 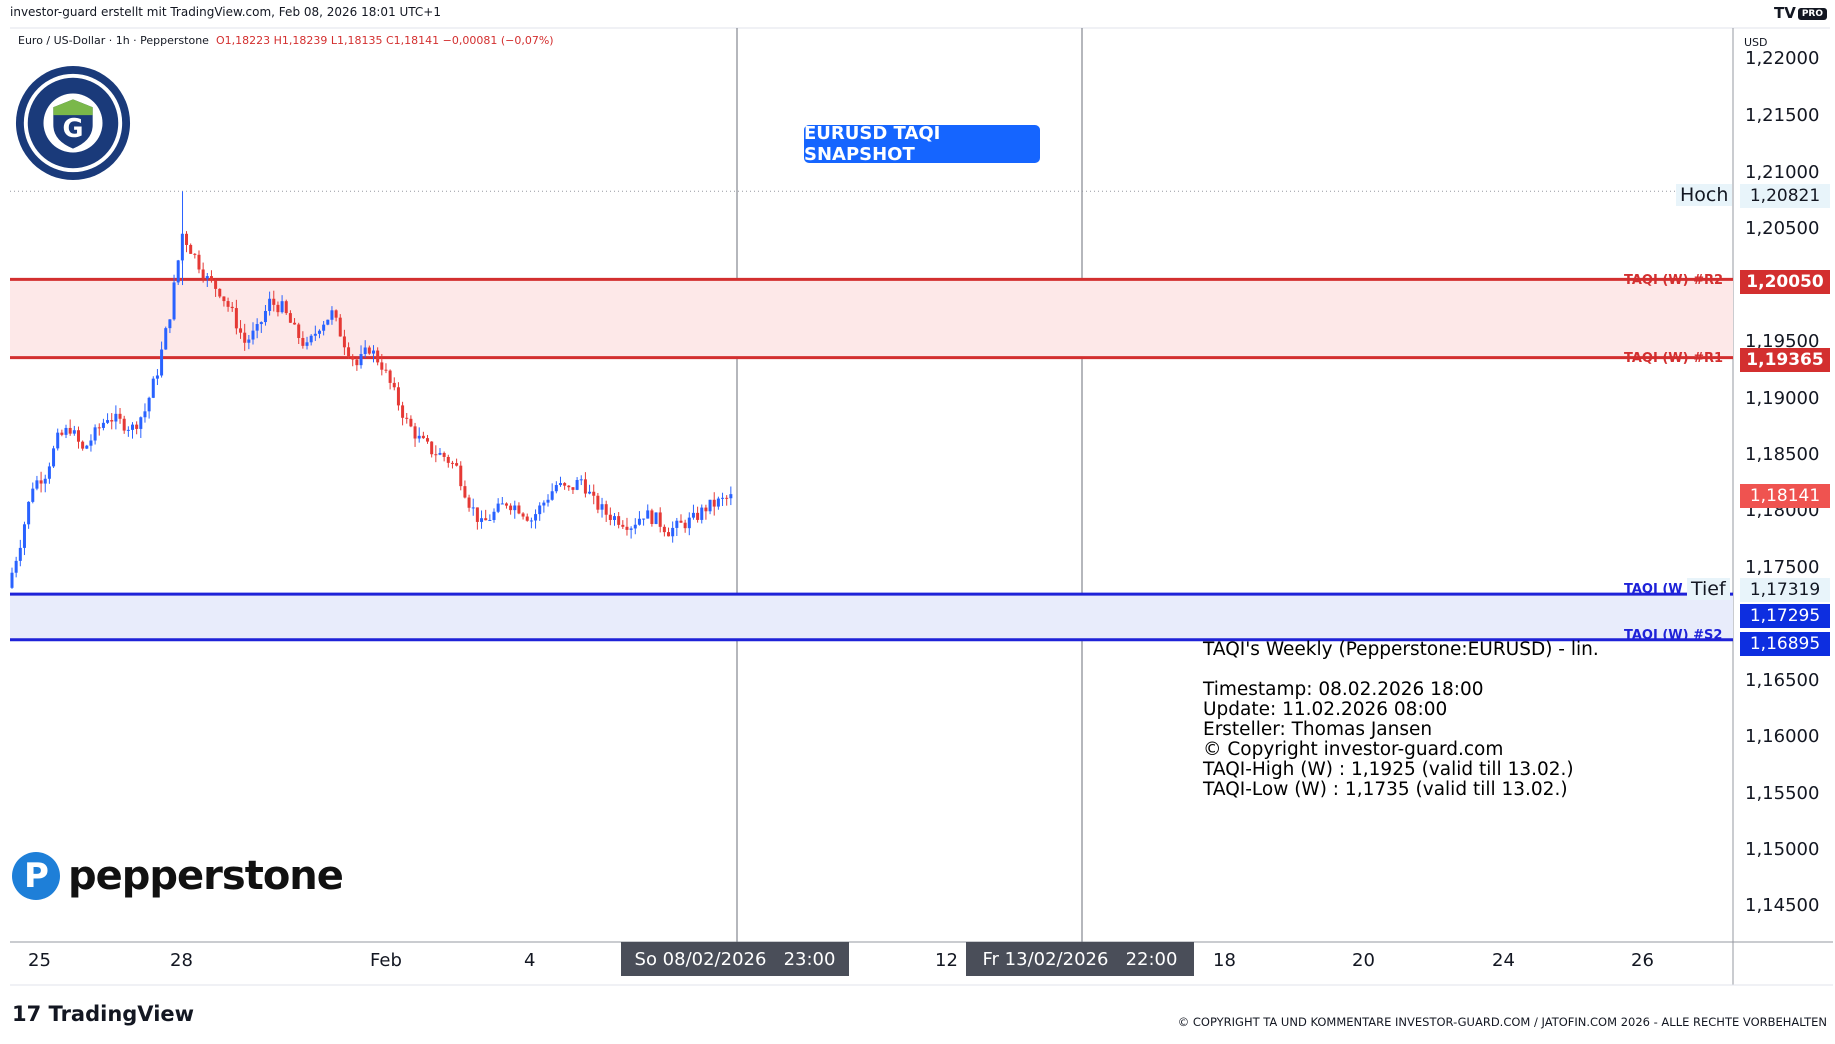 What do you see at coordinates (1782, 172) in the screenshot?
I see `price-tick: 1,21000` at bounding box center [1782, 172].